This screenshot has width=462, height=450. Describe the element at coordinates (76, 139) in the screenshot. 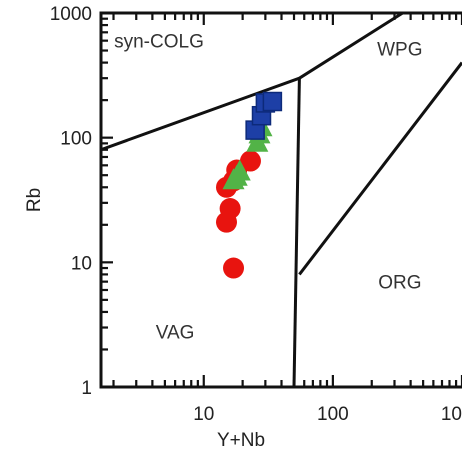

I see `y-tick-label: 100` at that location.